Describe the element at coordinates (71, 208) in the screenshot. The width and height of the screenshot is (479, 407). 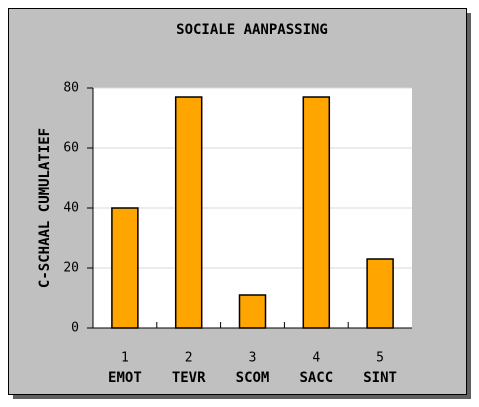
I see `y-tick-label: 40` at that location.